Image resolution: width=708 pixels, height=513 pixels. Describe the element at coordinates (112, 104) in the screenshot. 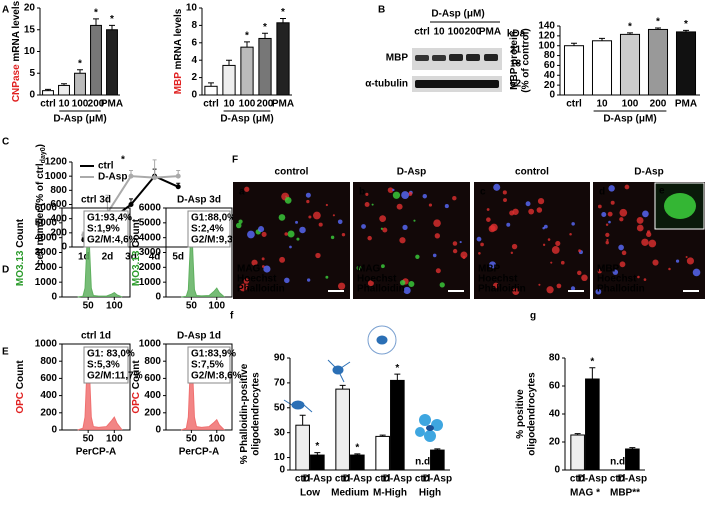

I see `x-tick-label: PMA` at that location.